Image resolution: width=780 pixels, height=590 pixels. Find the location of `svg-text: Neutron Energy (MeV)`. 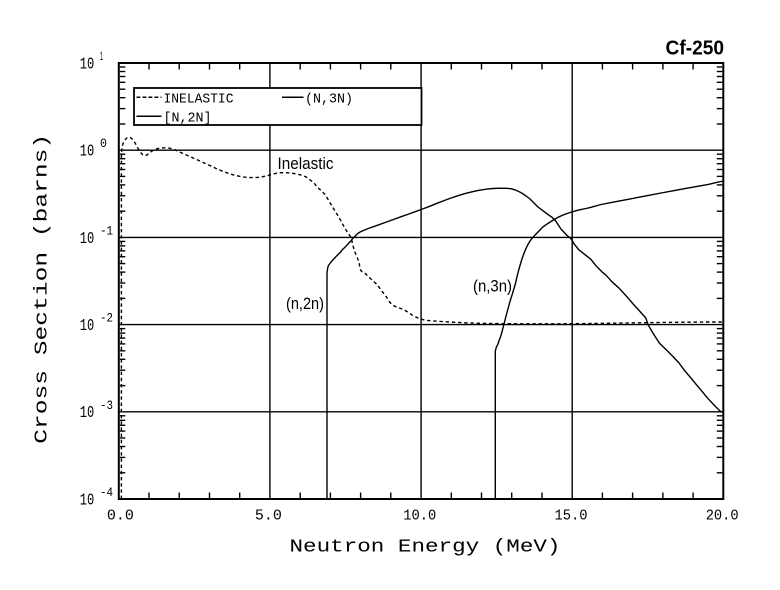

svg-text: Neutron Energy (MeV) is located at coordinates (425, 548).